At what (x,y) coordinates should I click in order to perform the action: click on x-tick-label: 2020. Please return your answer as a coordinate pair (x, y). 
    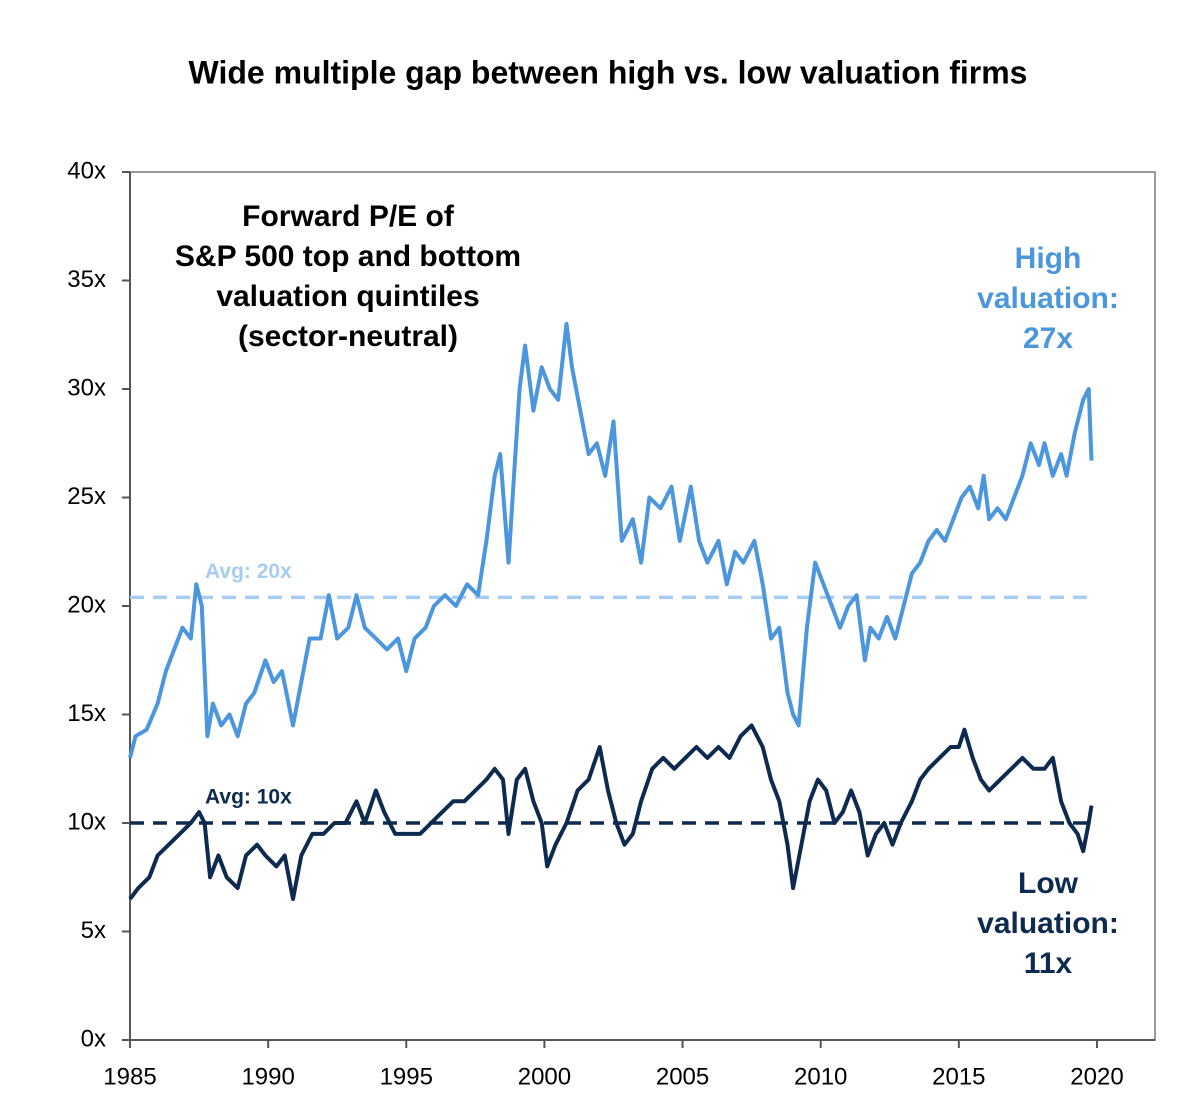
    Looking at the image, I should click on (1096, 1076).